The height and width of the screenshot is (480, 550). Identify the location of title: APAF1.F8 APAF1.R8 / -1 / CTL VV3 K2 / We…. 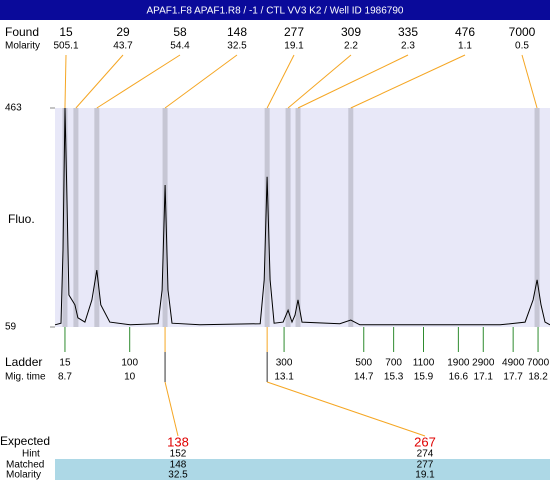
(275, 11).